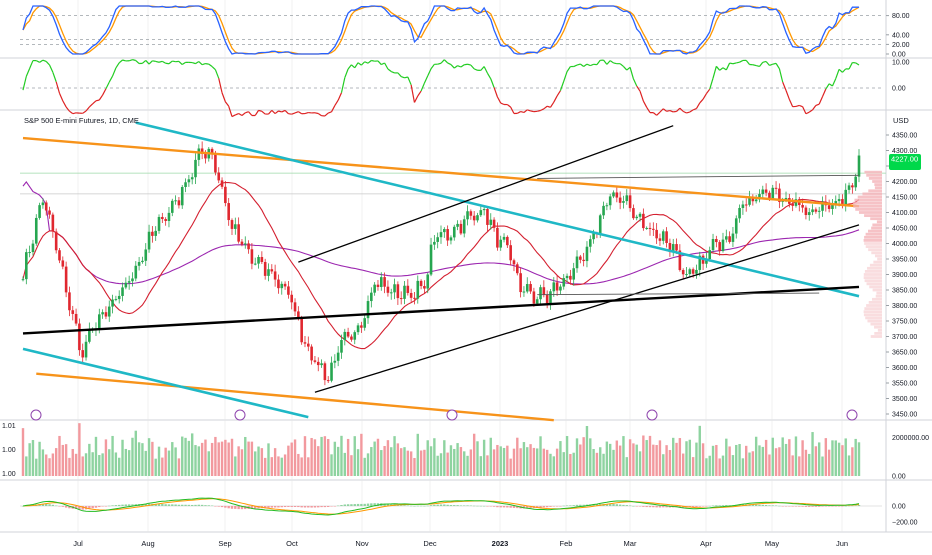  Describe the element at coordinates (630, 543) in the screenshot. I see `time-axis-label: Mar` at that location.